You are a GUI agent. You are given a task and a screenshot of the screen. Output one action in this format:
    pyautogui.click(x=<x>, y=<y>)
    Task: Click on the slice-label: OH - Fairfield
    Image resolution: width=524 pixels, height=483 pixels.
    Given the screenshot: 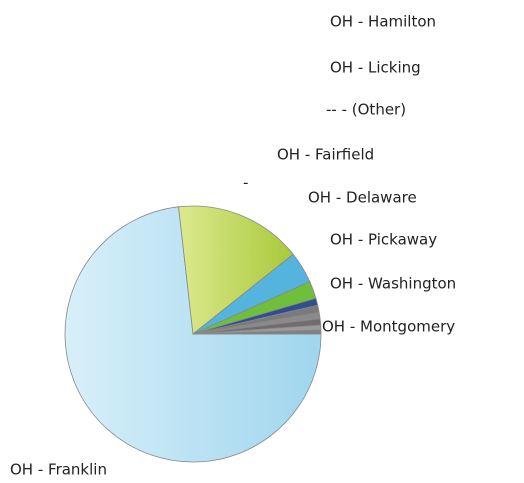 What is the action you would take?
    pyautogui.click(x=325, y=155)
    